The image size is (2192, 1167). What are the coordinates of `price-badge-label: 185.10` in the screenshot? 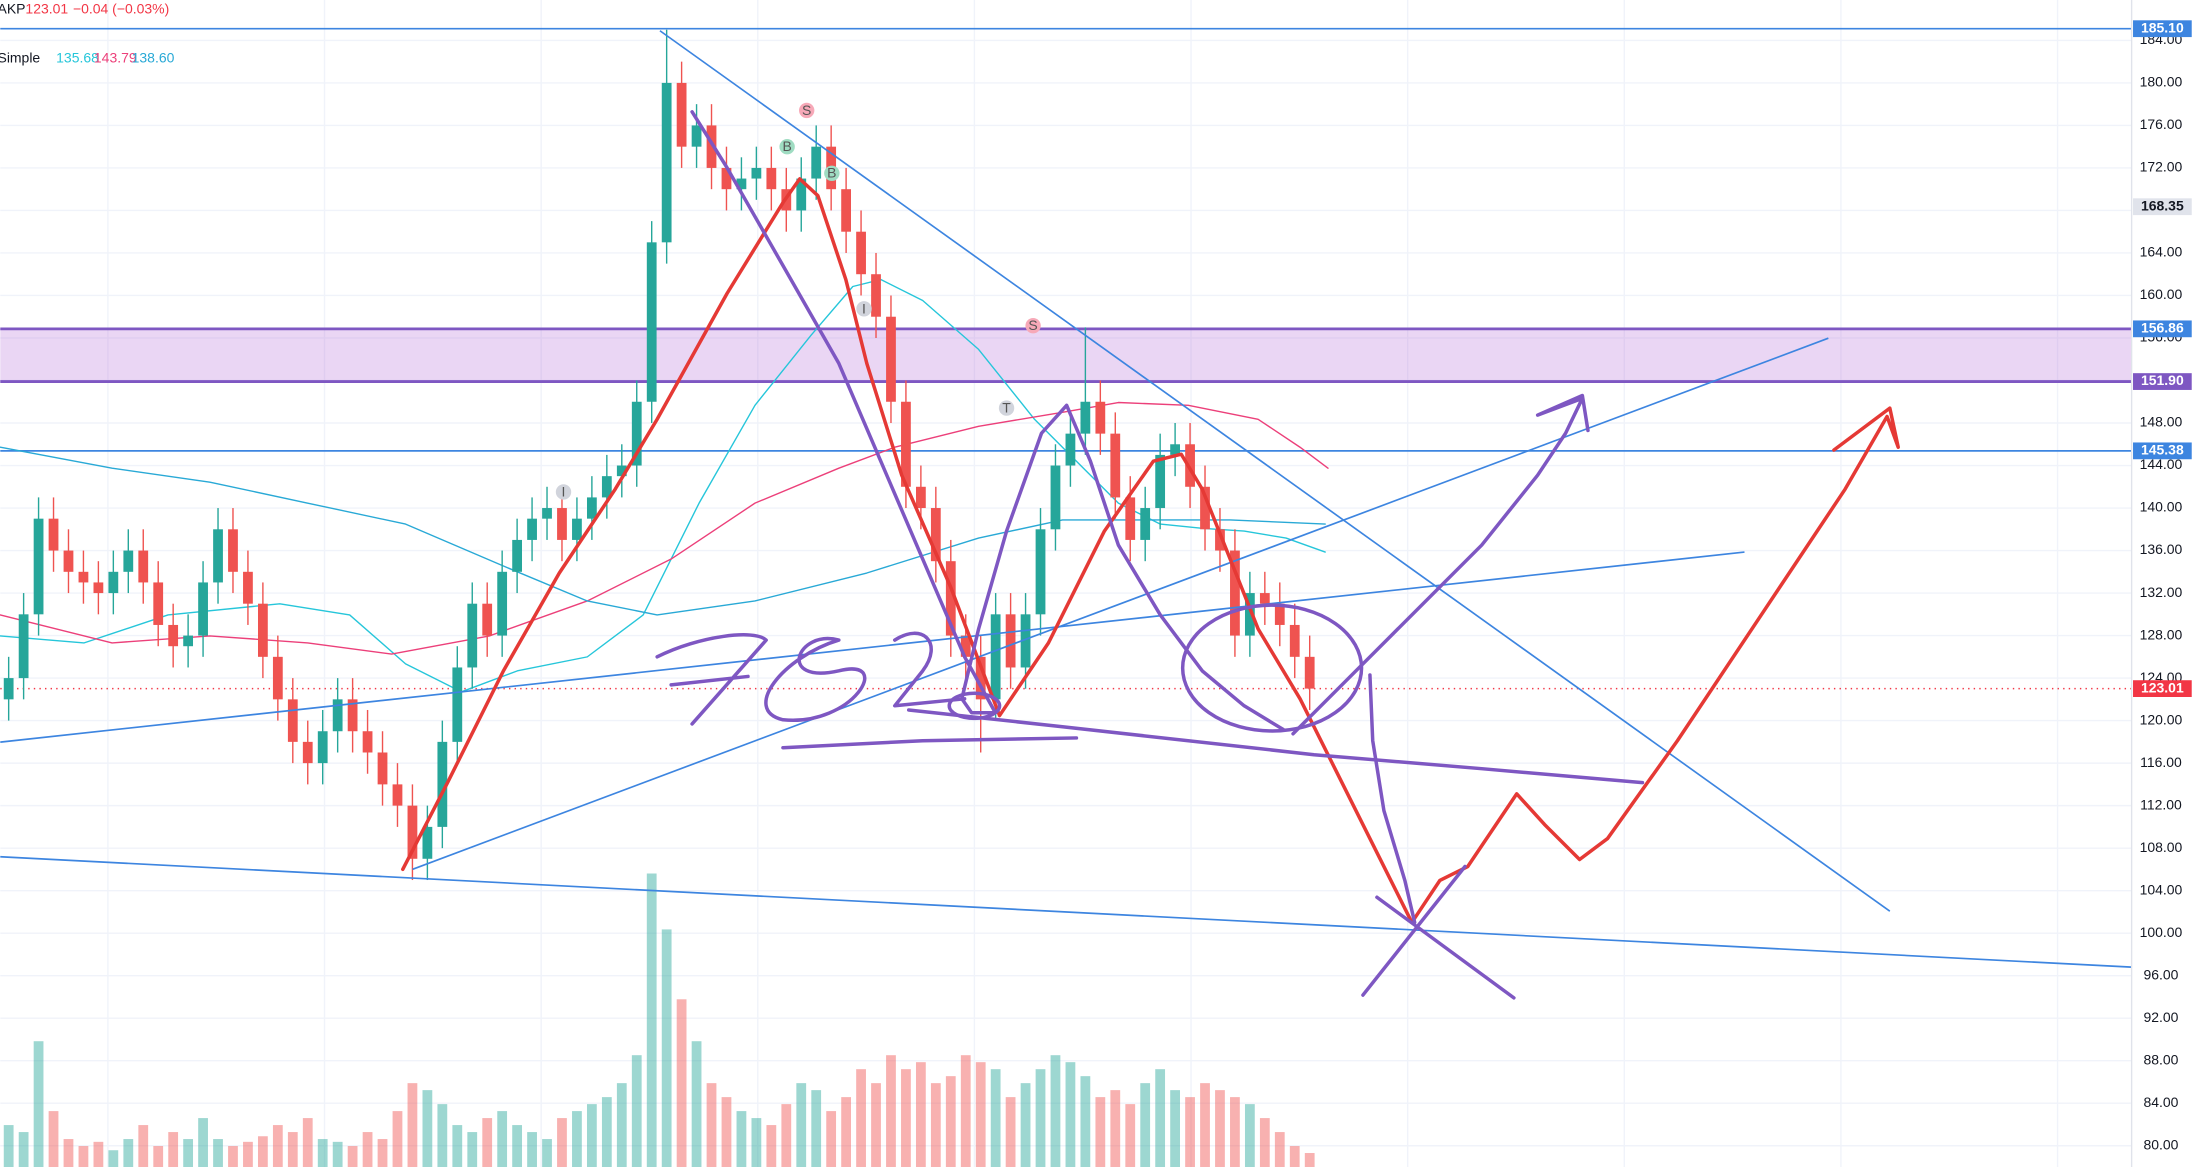 It's located at (2162, 27).